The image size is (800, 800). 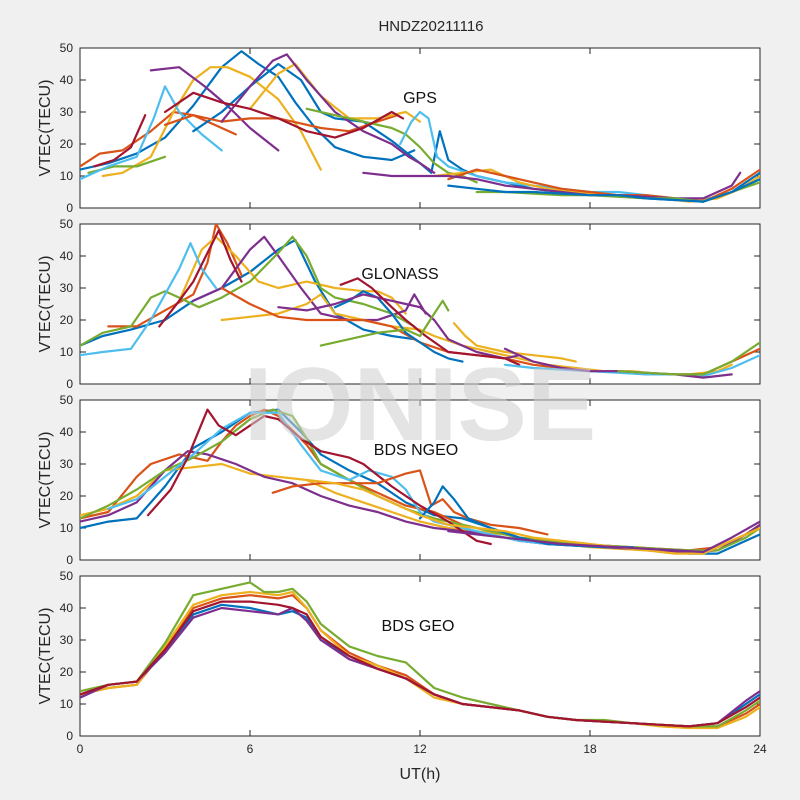 I want to click on x-tick-label: 0, so click(x=80, y=749).